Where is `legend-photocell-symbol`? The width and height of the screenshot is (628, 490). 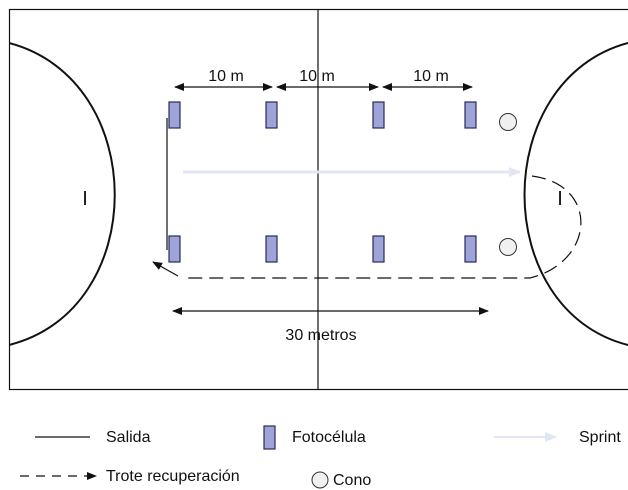
legend-photocell-symbol is located at coordinates (269, 437).